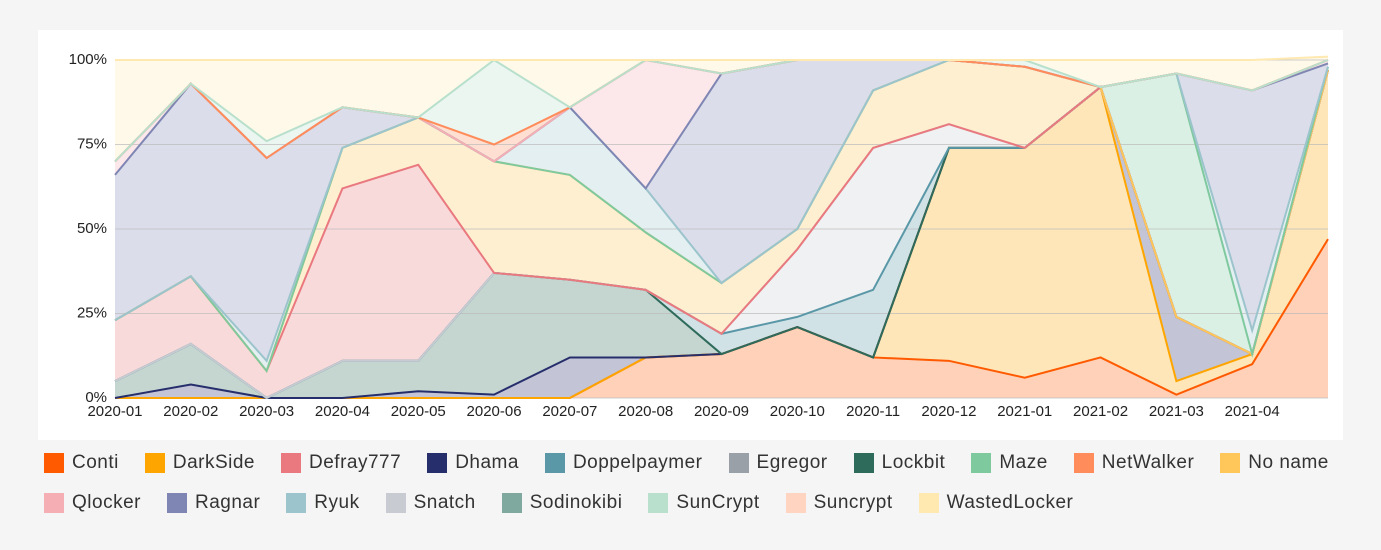  I want to click on legend-item: NetWalker, so click(1134, 463).